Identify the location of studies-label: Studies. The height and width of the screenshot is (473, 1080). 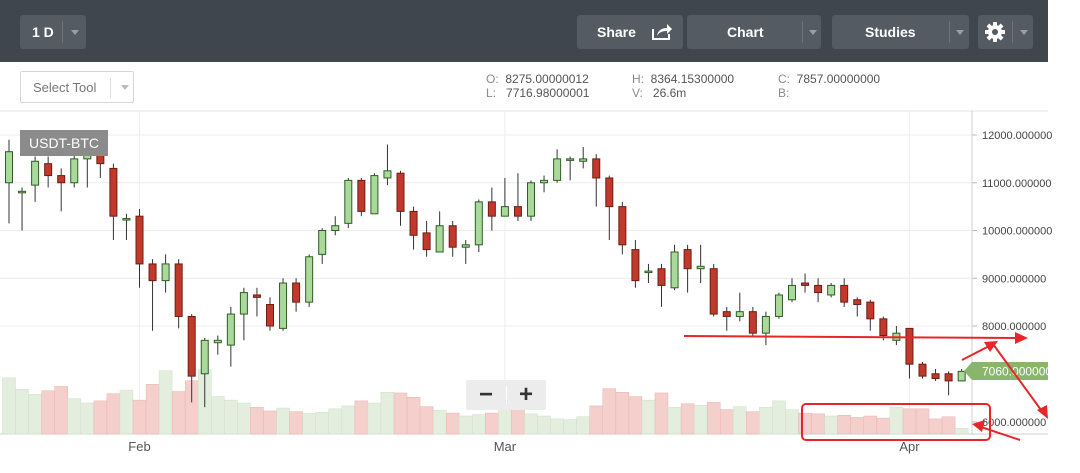
(890, 32).